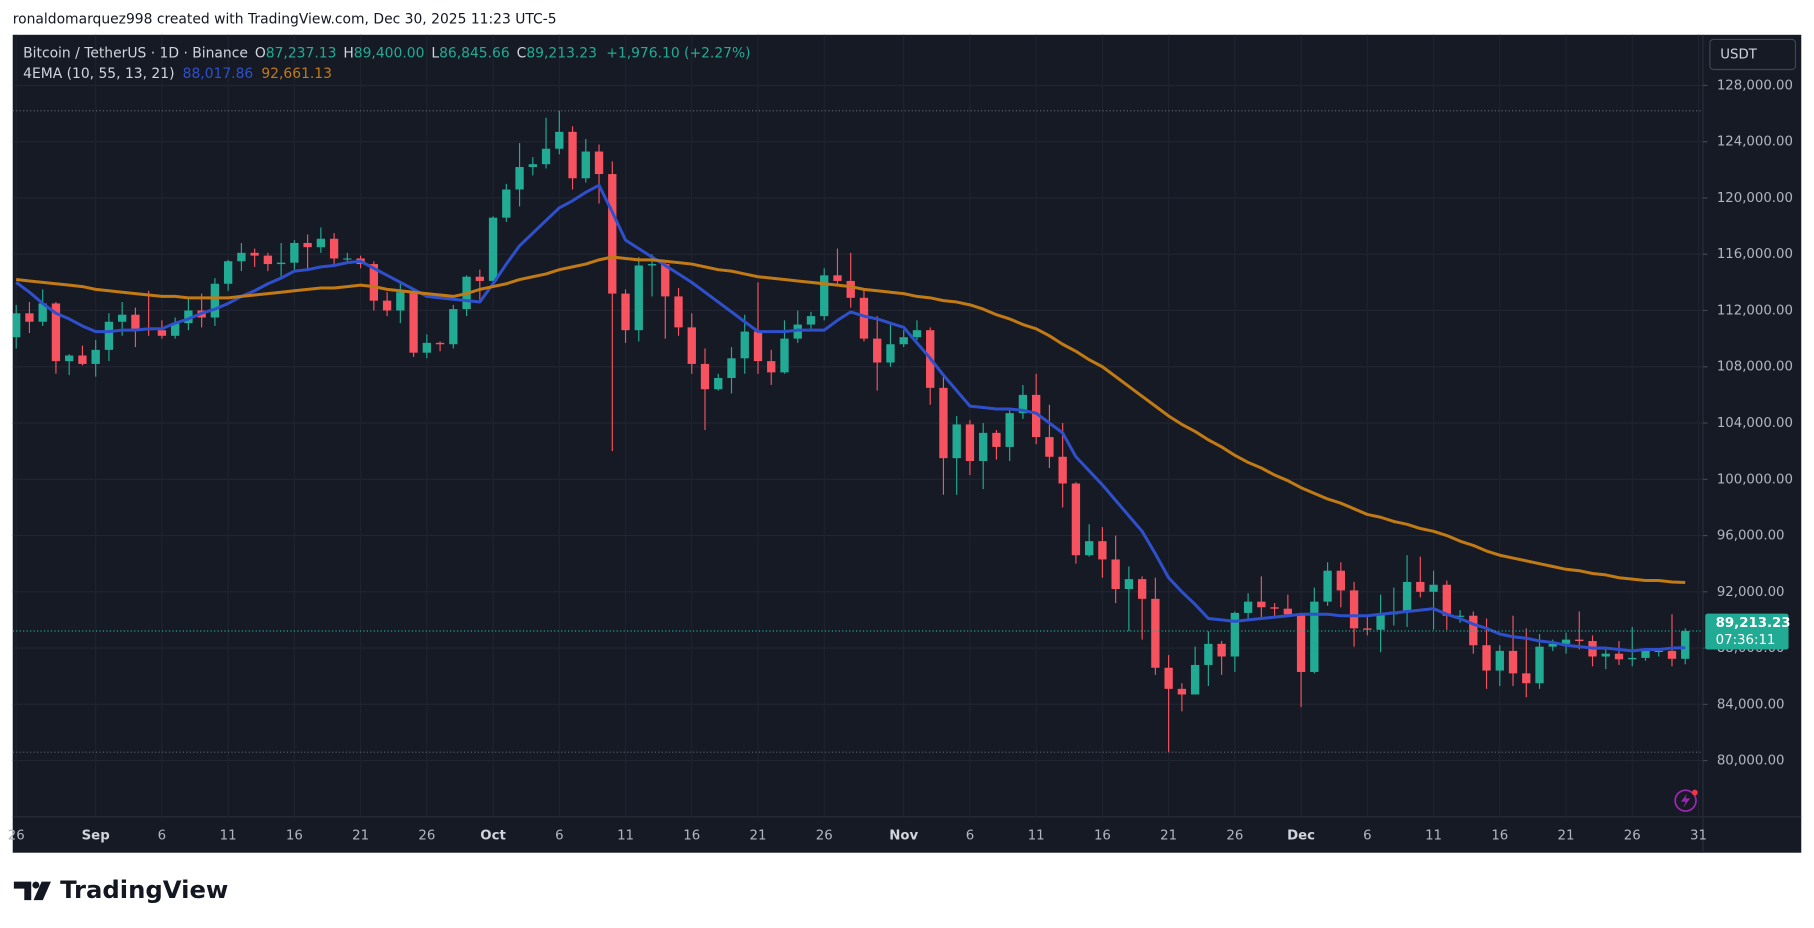 This screenshot has width=1814, height=928. What do you see at coordinates (1301, 835) in the screenshot?
I see `x-tick-label: Dec` at bounding box center [1301, 835].